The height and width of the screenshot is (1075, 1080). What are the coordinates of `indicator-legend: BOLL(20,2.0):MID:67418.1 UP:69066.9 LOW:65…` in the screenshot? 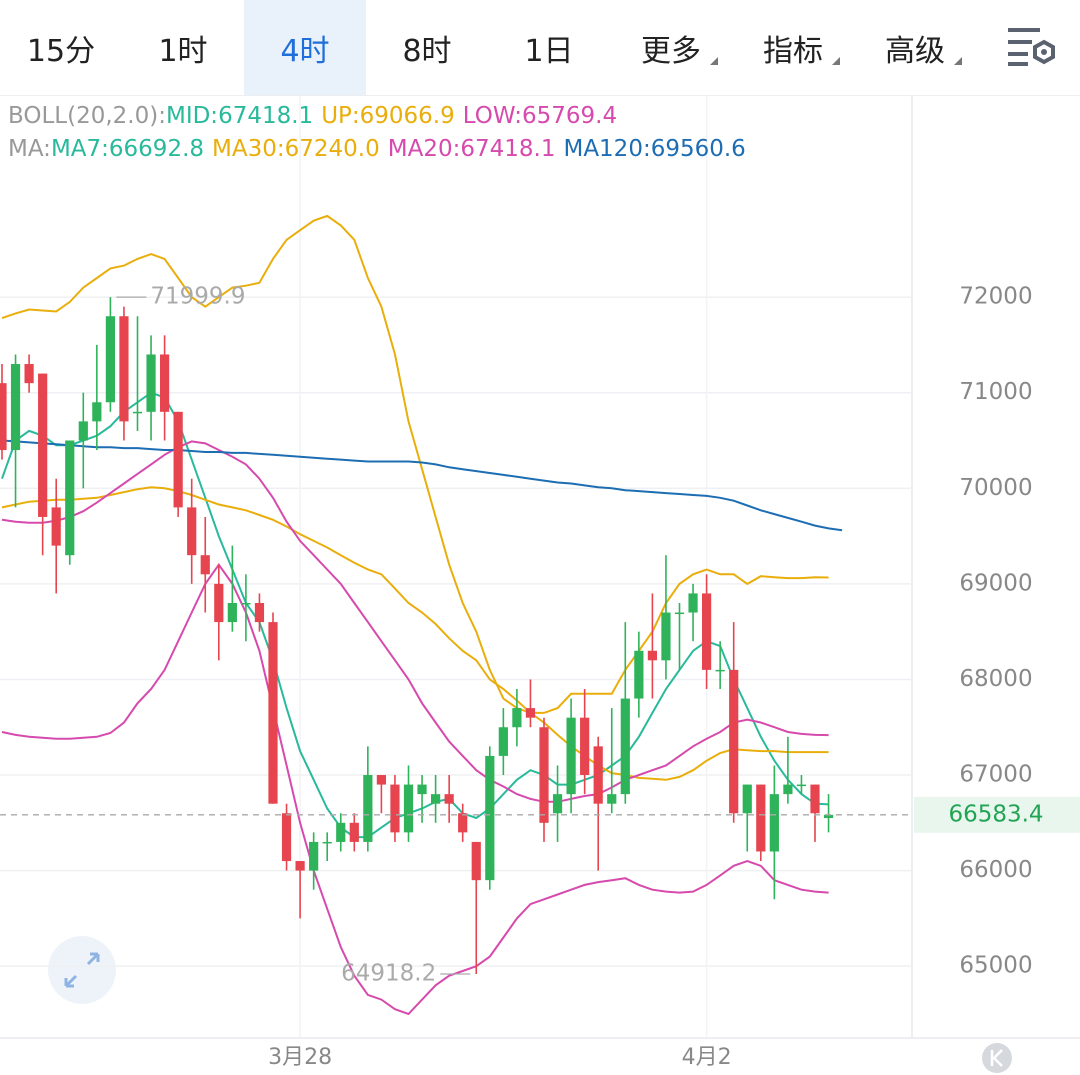 It's located at (381, 133).